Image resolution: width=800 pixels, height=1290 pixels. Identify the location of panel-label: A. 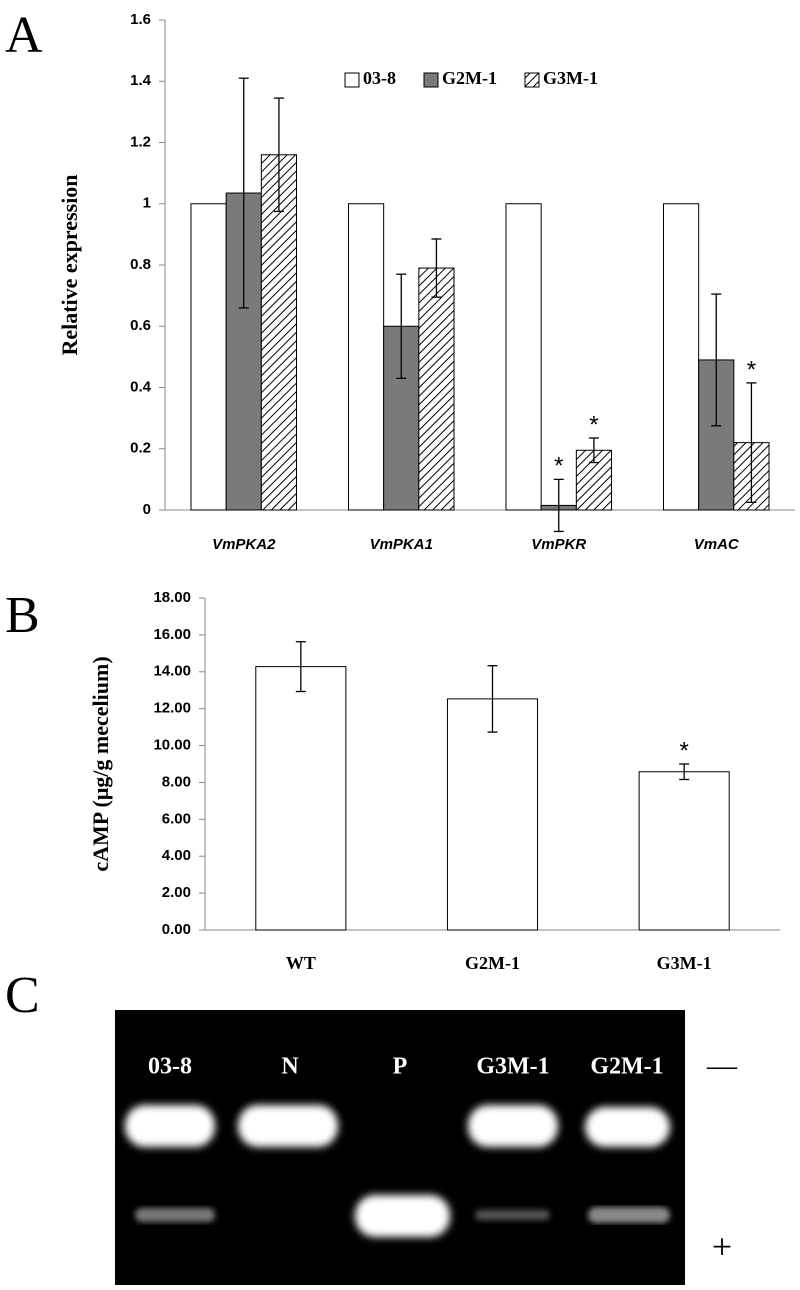
(24, 35).